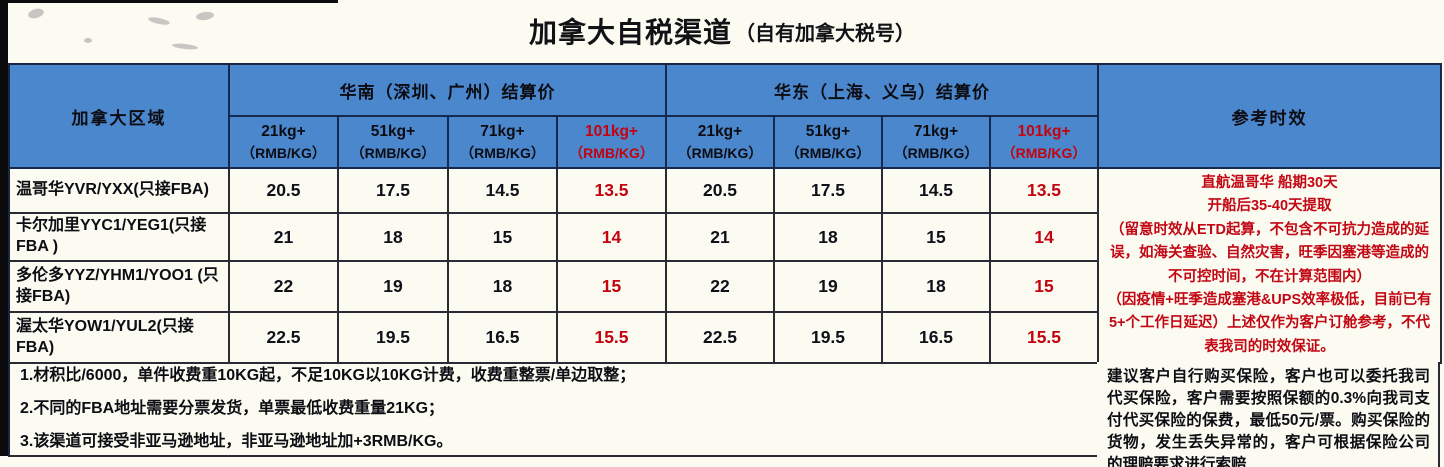  Describe the element at coordinates (4, 228) in the screenshot. I see `scan-edge-left` at that location.